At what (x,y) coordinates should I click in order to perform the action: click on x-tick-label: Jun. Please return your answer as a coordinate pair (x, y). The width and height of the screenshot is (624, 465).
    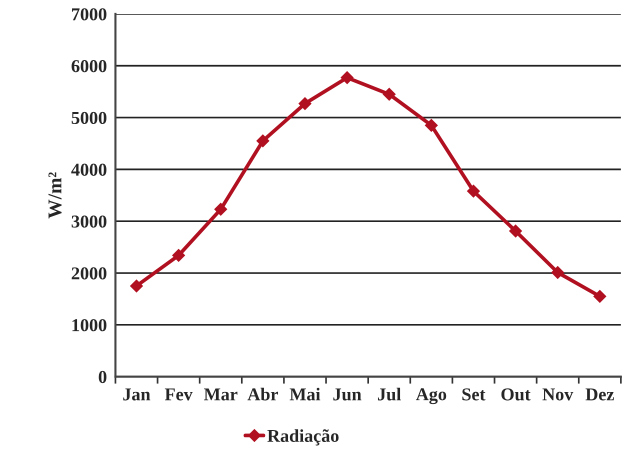
    Looking at the image, I should click on (347, 394).